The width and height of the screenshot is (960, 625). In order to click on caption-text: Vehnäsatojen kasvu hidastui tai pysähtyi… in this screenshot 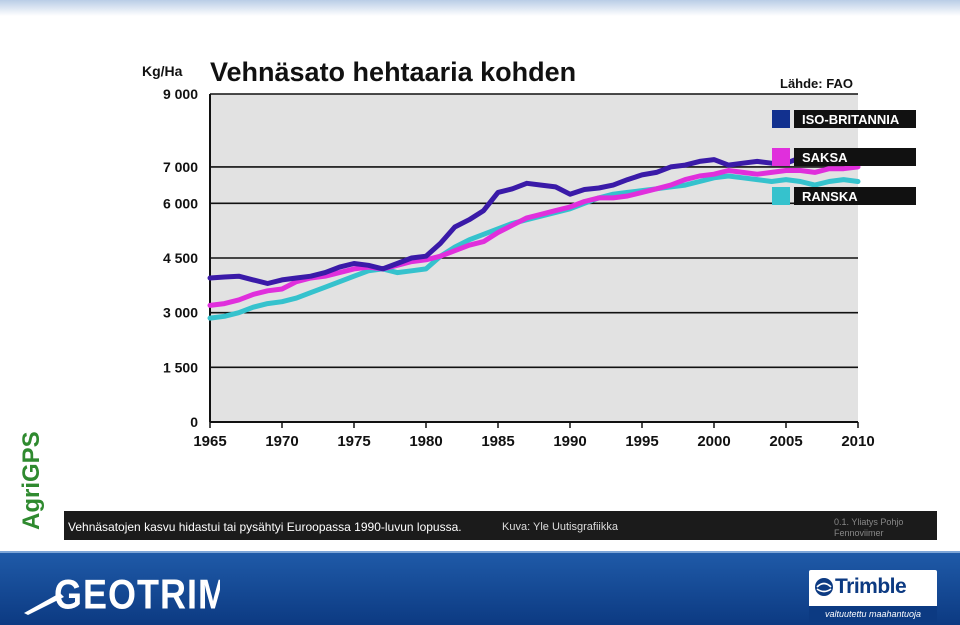, I will do `click(265, 527)`.